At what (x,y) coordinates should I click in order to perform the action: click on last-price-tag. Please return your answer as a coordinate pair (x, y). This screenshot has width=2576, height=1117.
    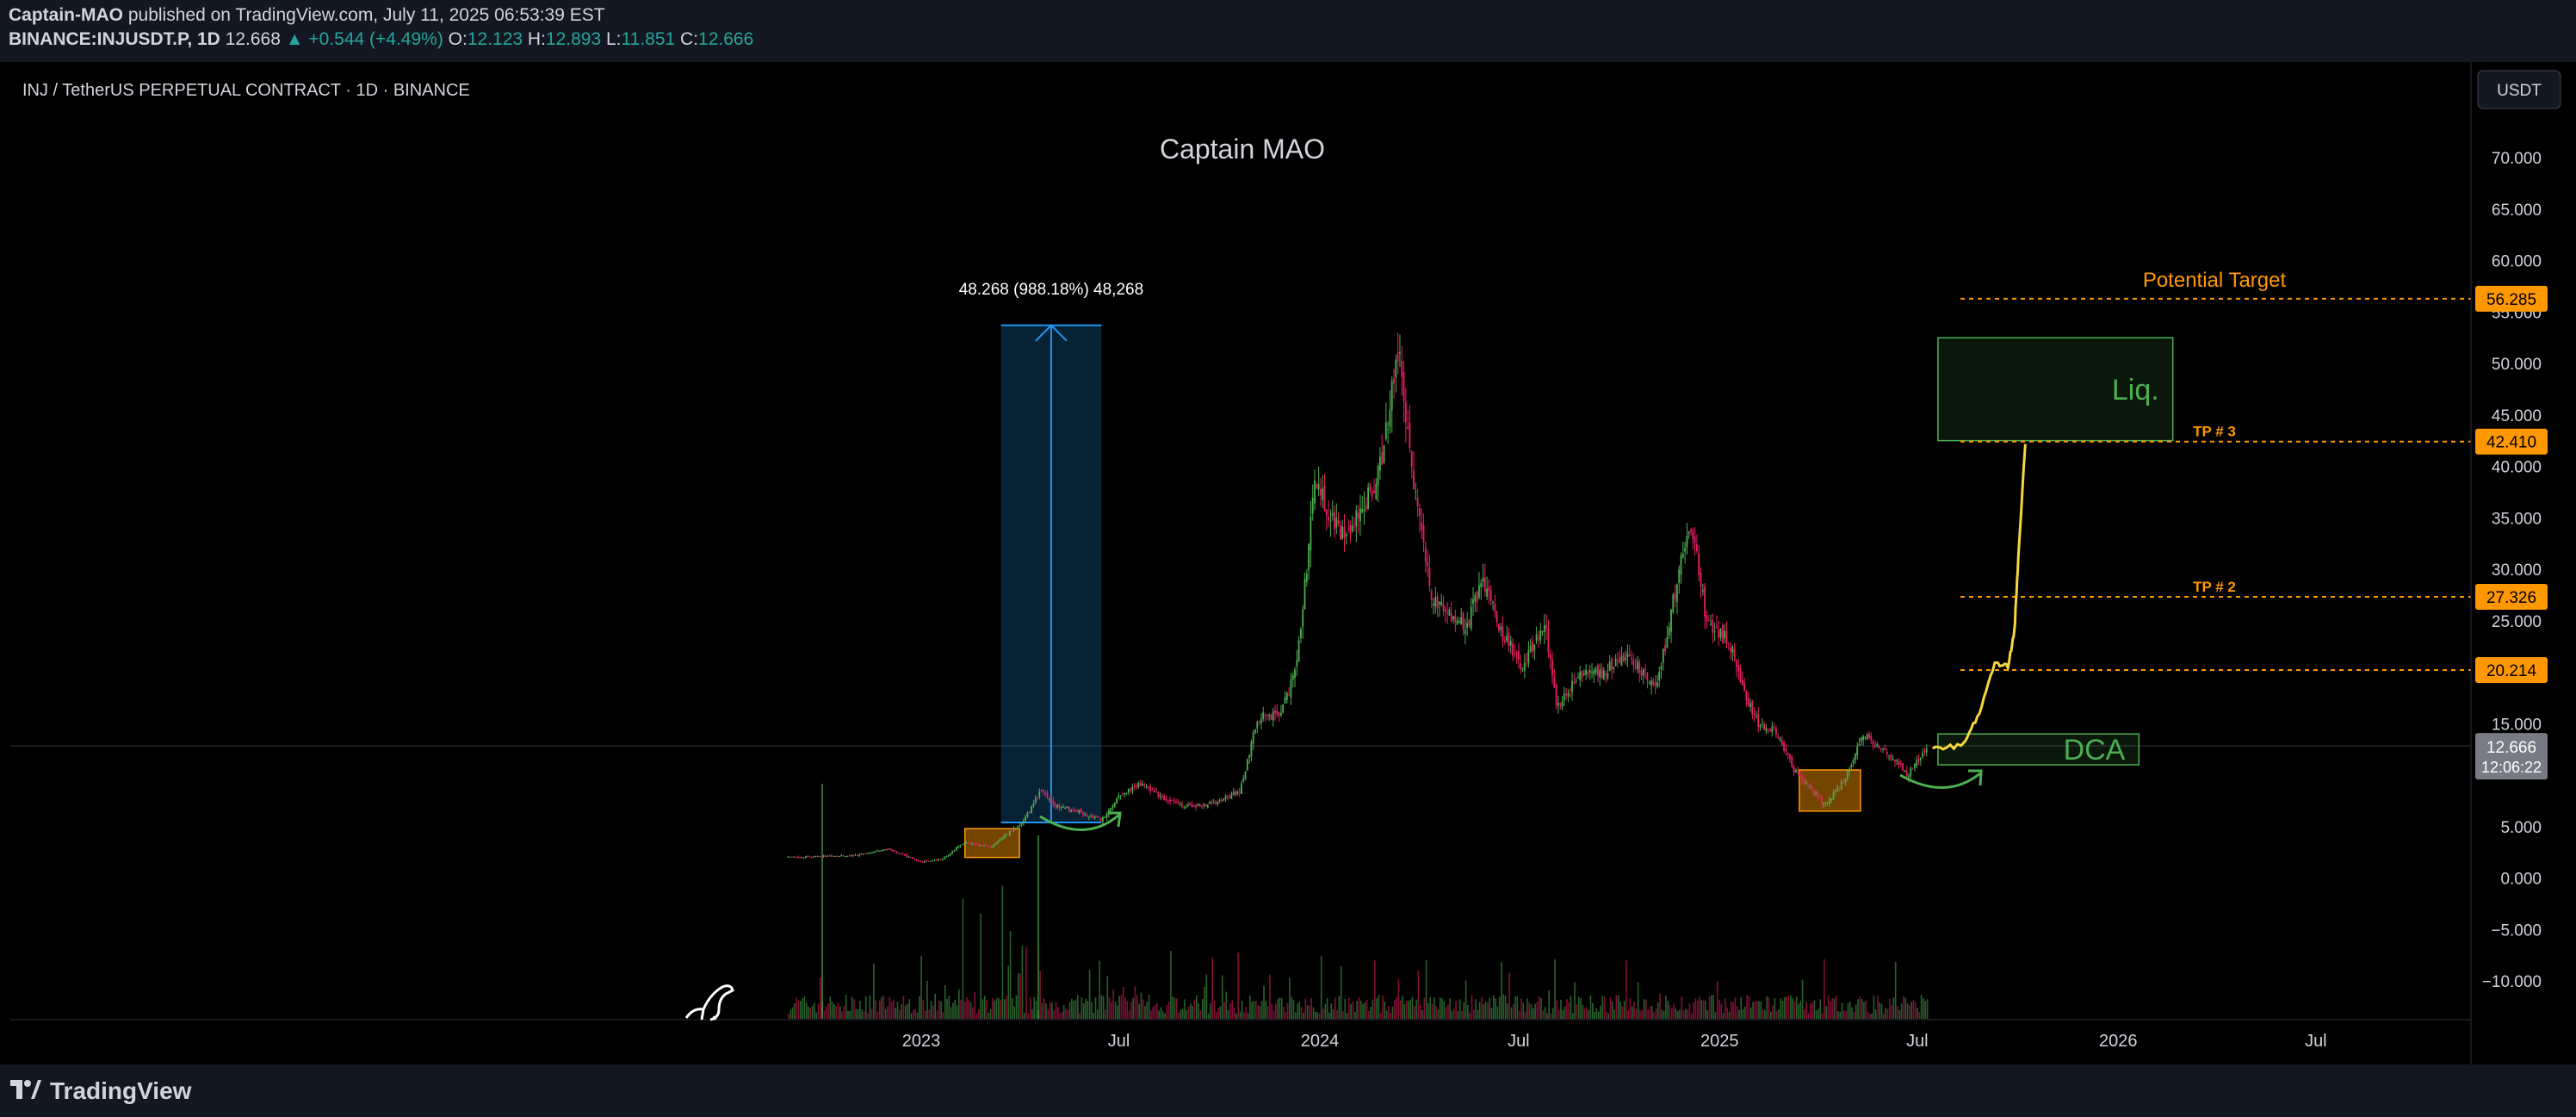
    Looking at the image, I should click on (2511, 756).